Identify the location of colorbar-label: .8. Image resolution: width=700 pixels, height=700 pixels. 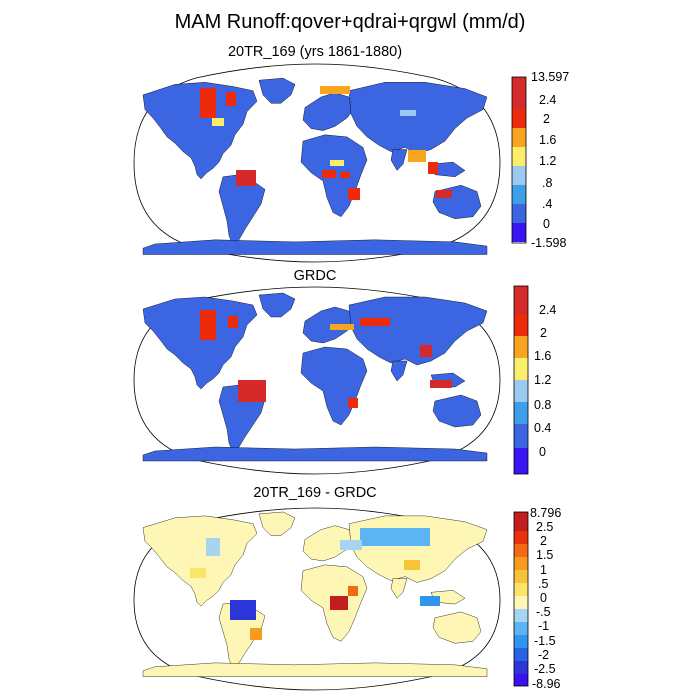
(547, 183).